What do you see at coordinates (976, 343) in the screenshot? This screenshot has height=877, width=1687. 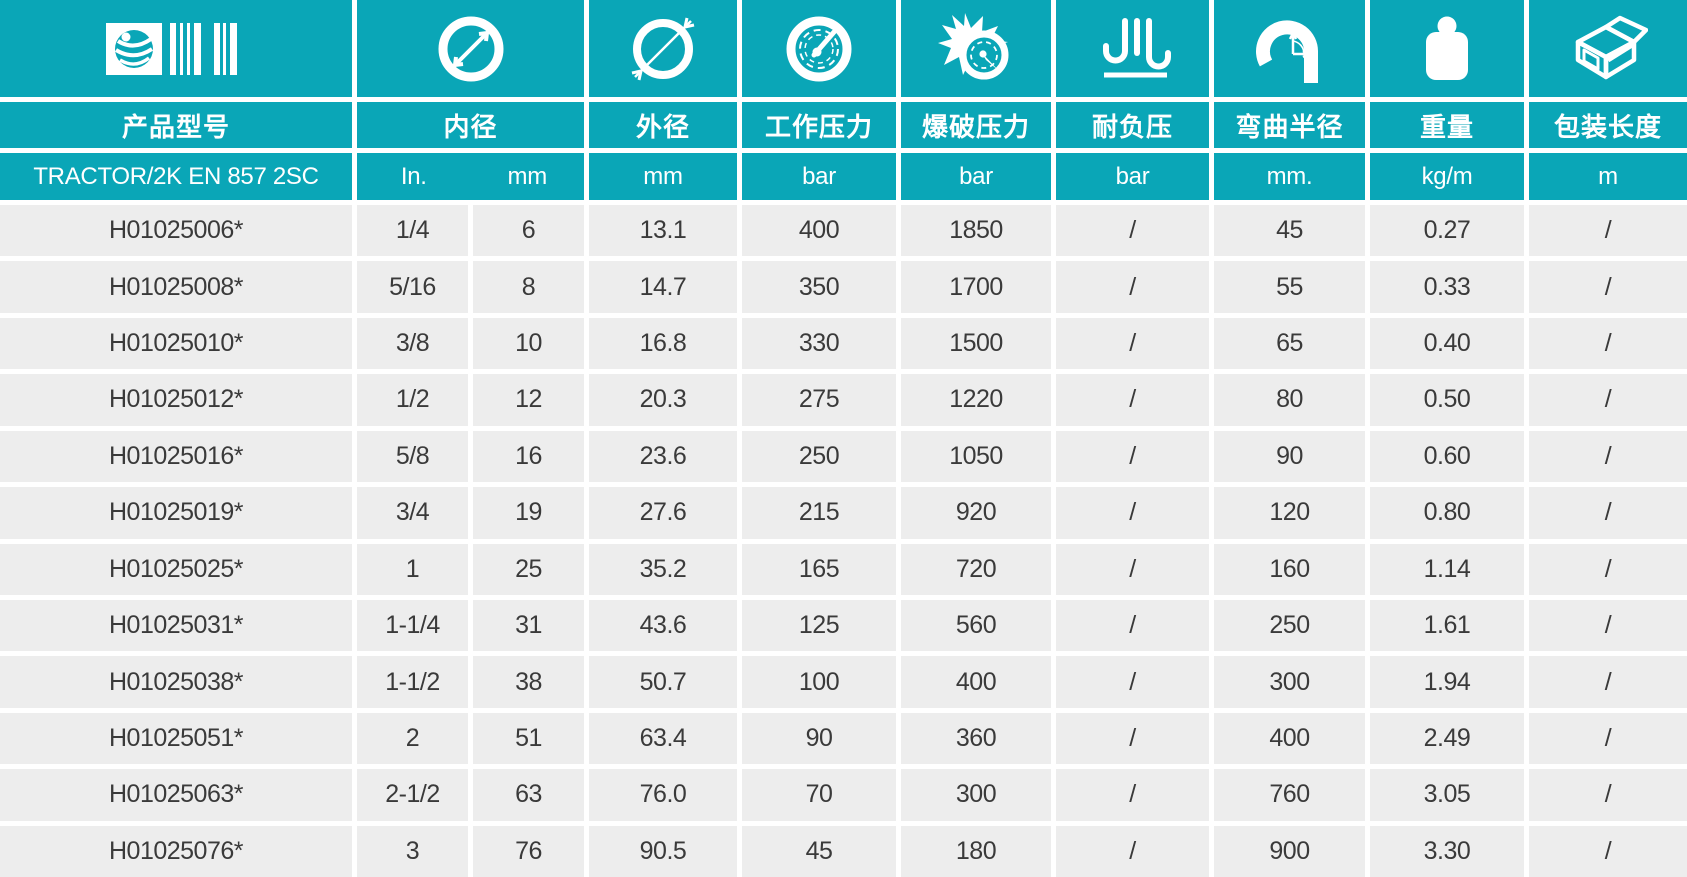 I see `value-cell: 1500` at bounding box center [976, 343].